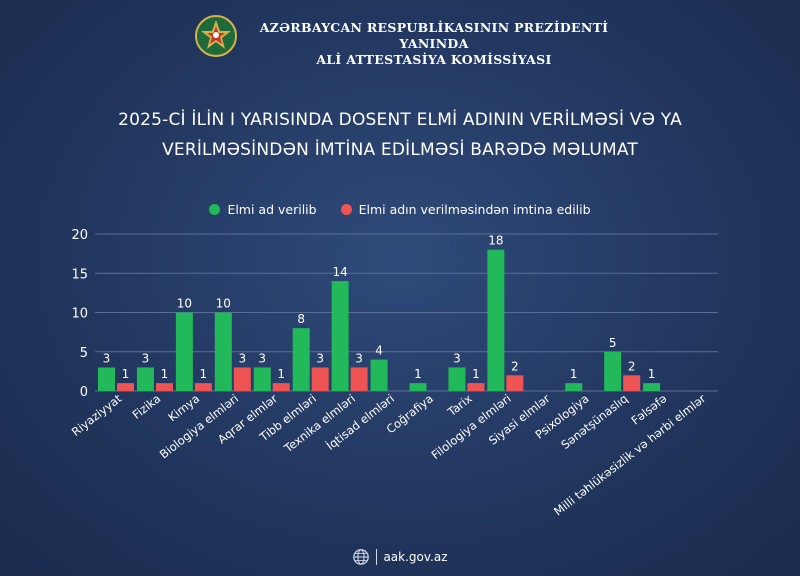 The height and width of the screenshot is (576, 800). Describe the element at coordinates (339, 272) in the screenshot. I see `data-label: 14` at that location.